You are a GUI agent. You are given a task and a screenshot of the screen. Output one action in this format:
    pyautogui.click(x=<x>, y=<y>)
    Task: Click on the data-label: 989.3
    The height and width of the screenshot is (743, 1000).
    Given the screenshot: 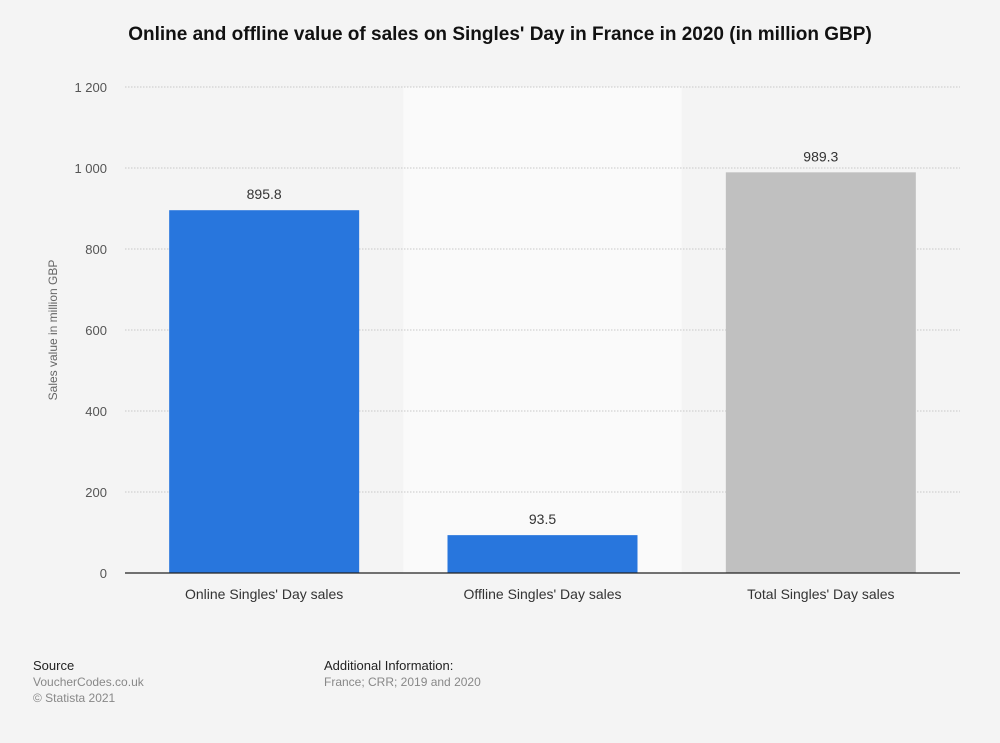 What is the action you would take?
    pyautogui.click(x=820, y=156)
    